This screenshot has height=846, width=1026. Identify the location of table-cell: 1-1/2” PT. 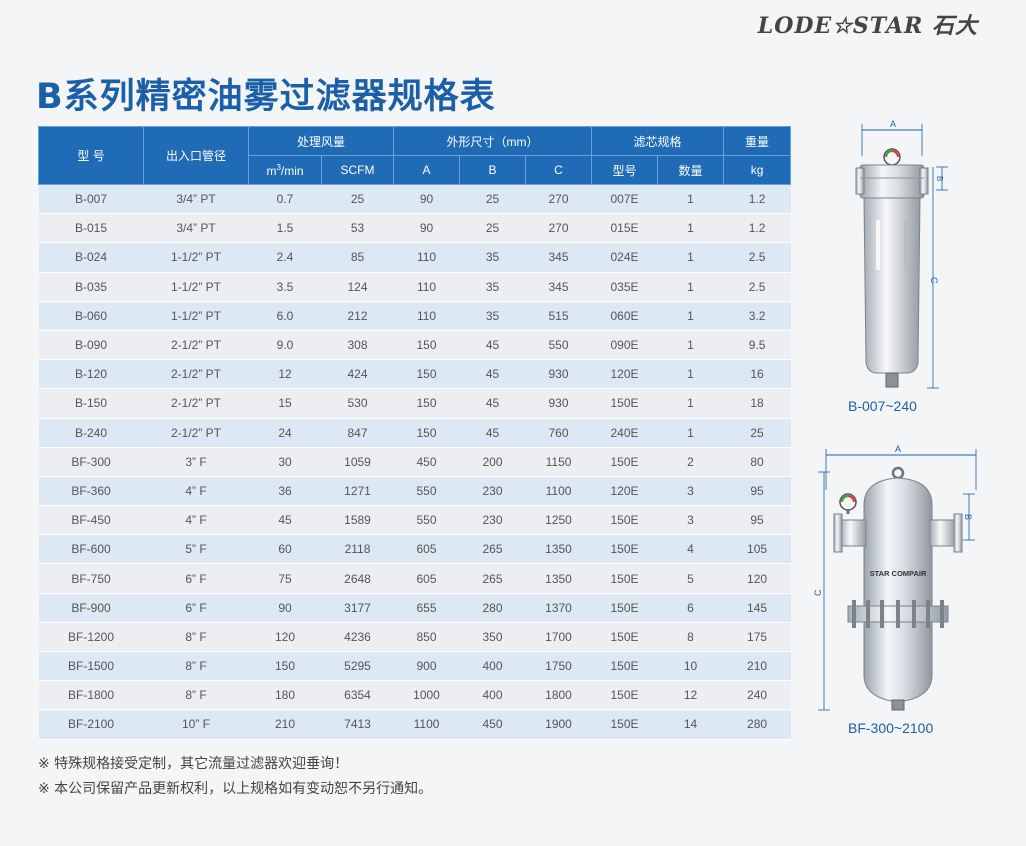
(196, 287).